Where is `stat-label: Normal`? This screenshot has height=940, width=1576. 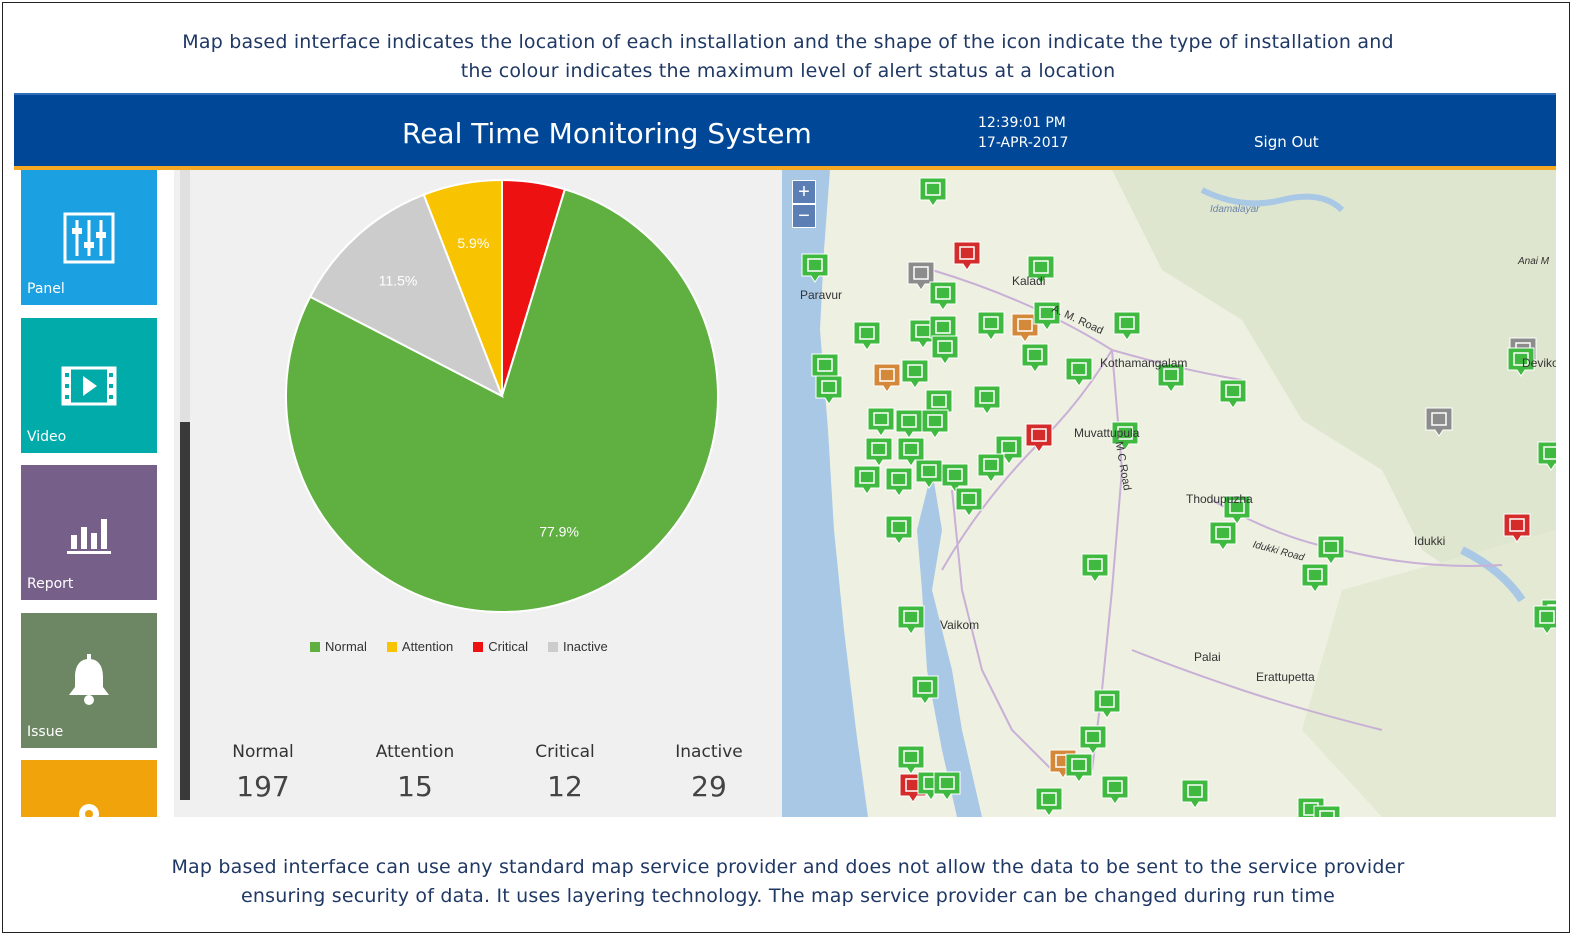 stat-label: Normal is located at coordinates (263, 752).